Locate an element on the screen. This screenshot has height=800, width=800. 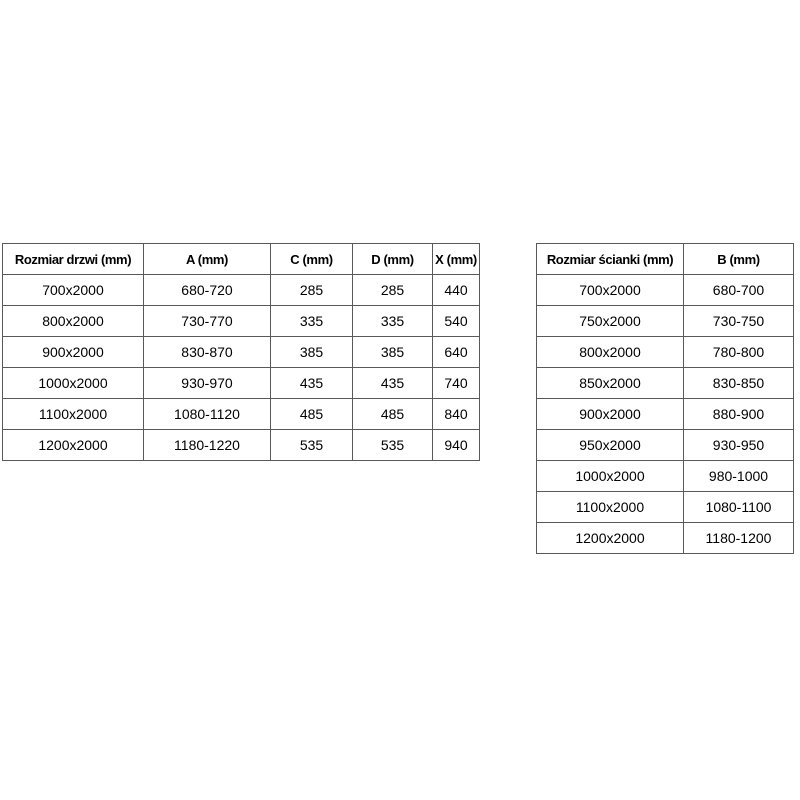
table-cell: 640 is located at coordinates (456, 352).